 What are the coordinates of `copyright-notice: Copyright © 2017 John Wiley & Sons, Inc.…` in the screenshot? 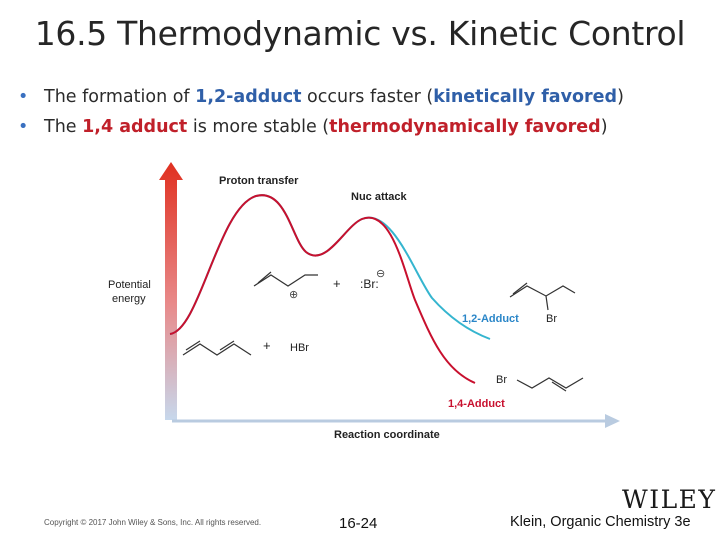 It's located at (153, 522).